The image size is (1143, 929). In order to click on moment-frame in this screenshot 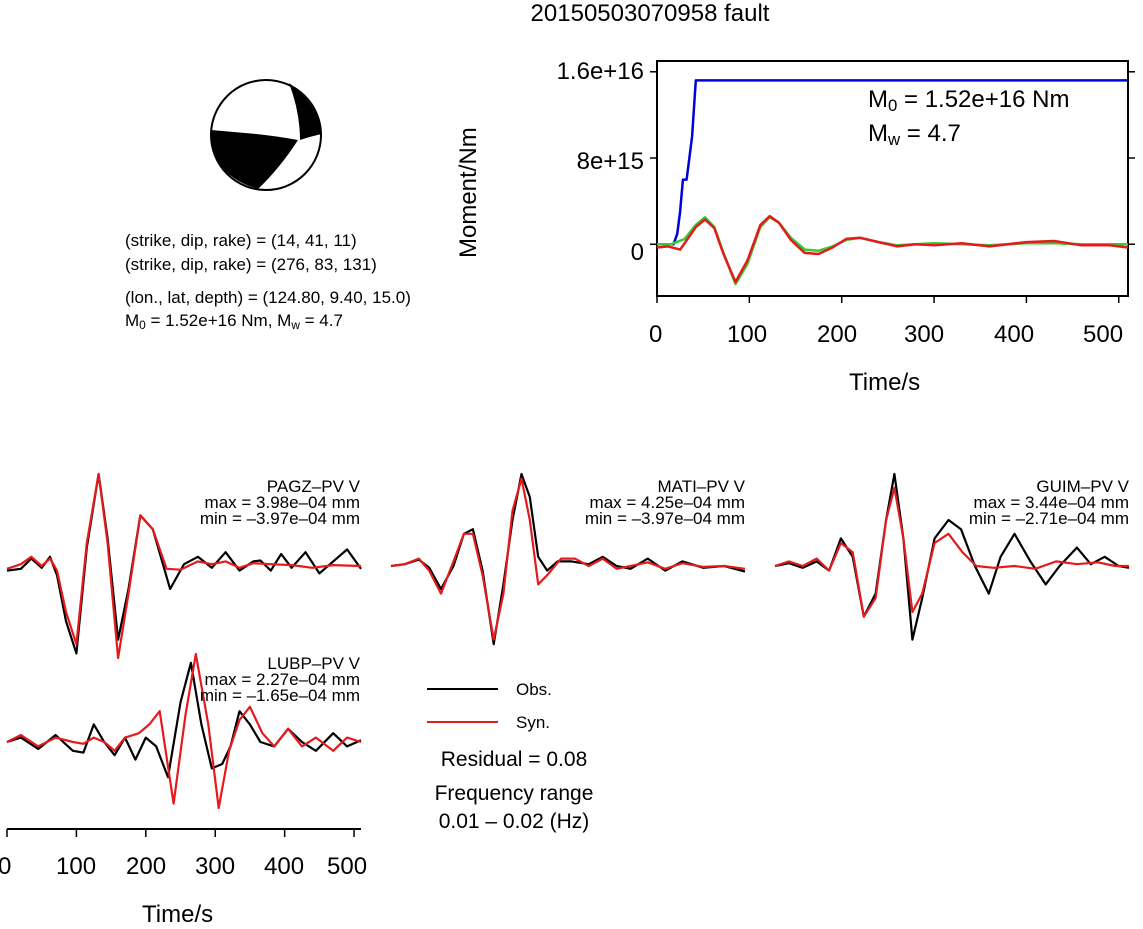, I will do `click(892, 178)`.